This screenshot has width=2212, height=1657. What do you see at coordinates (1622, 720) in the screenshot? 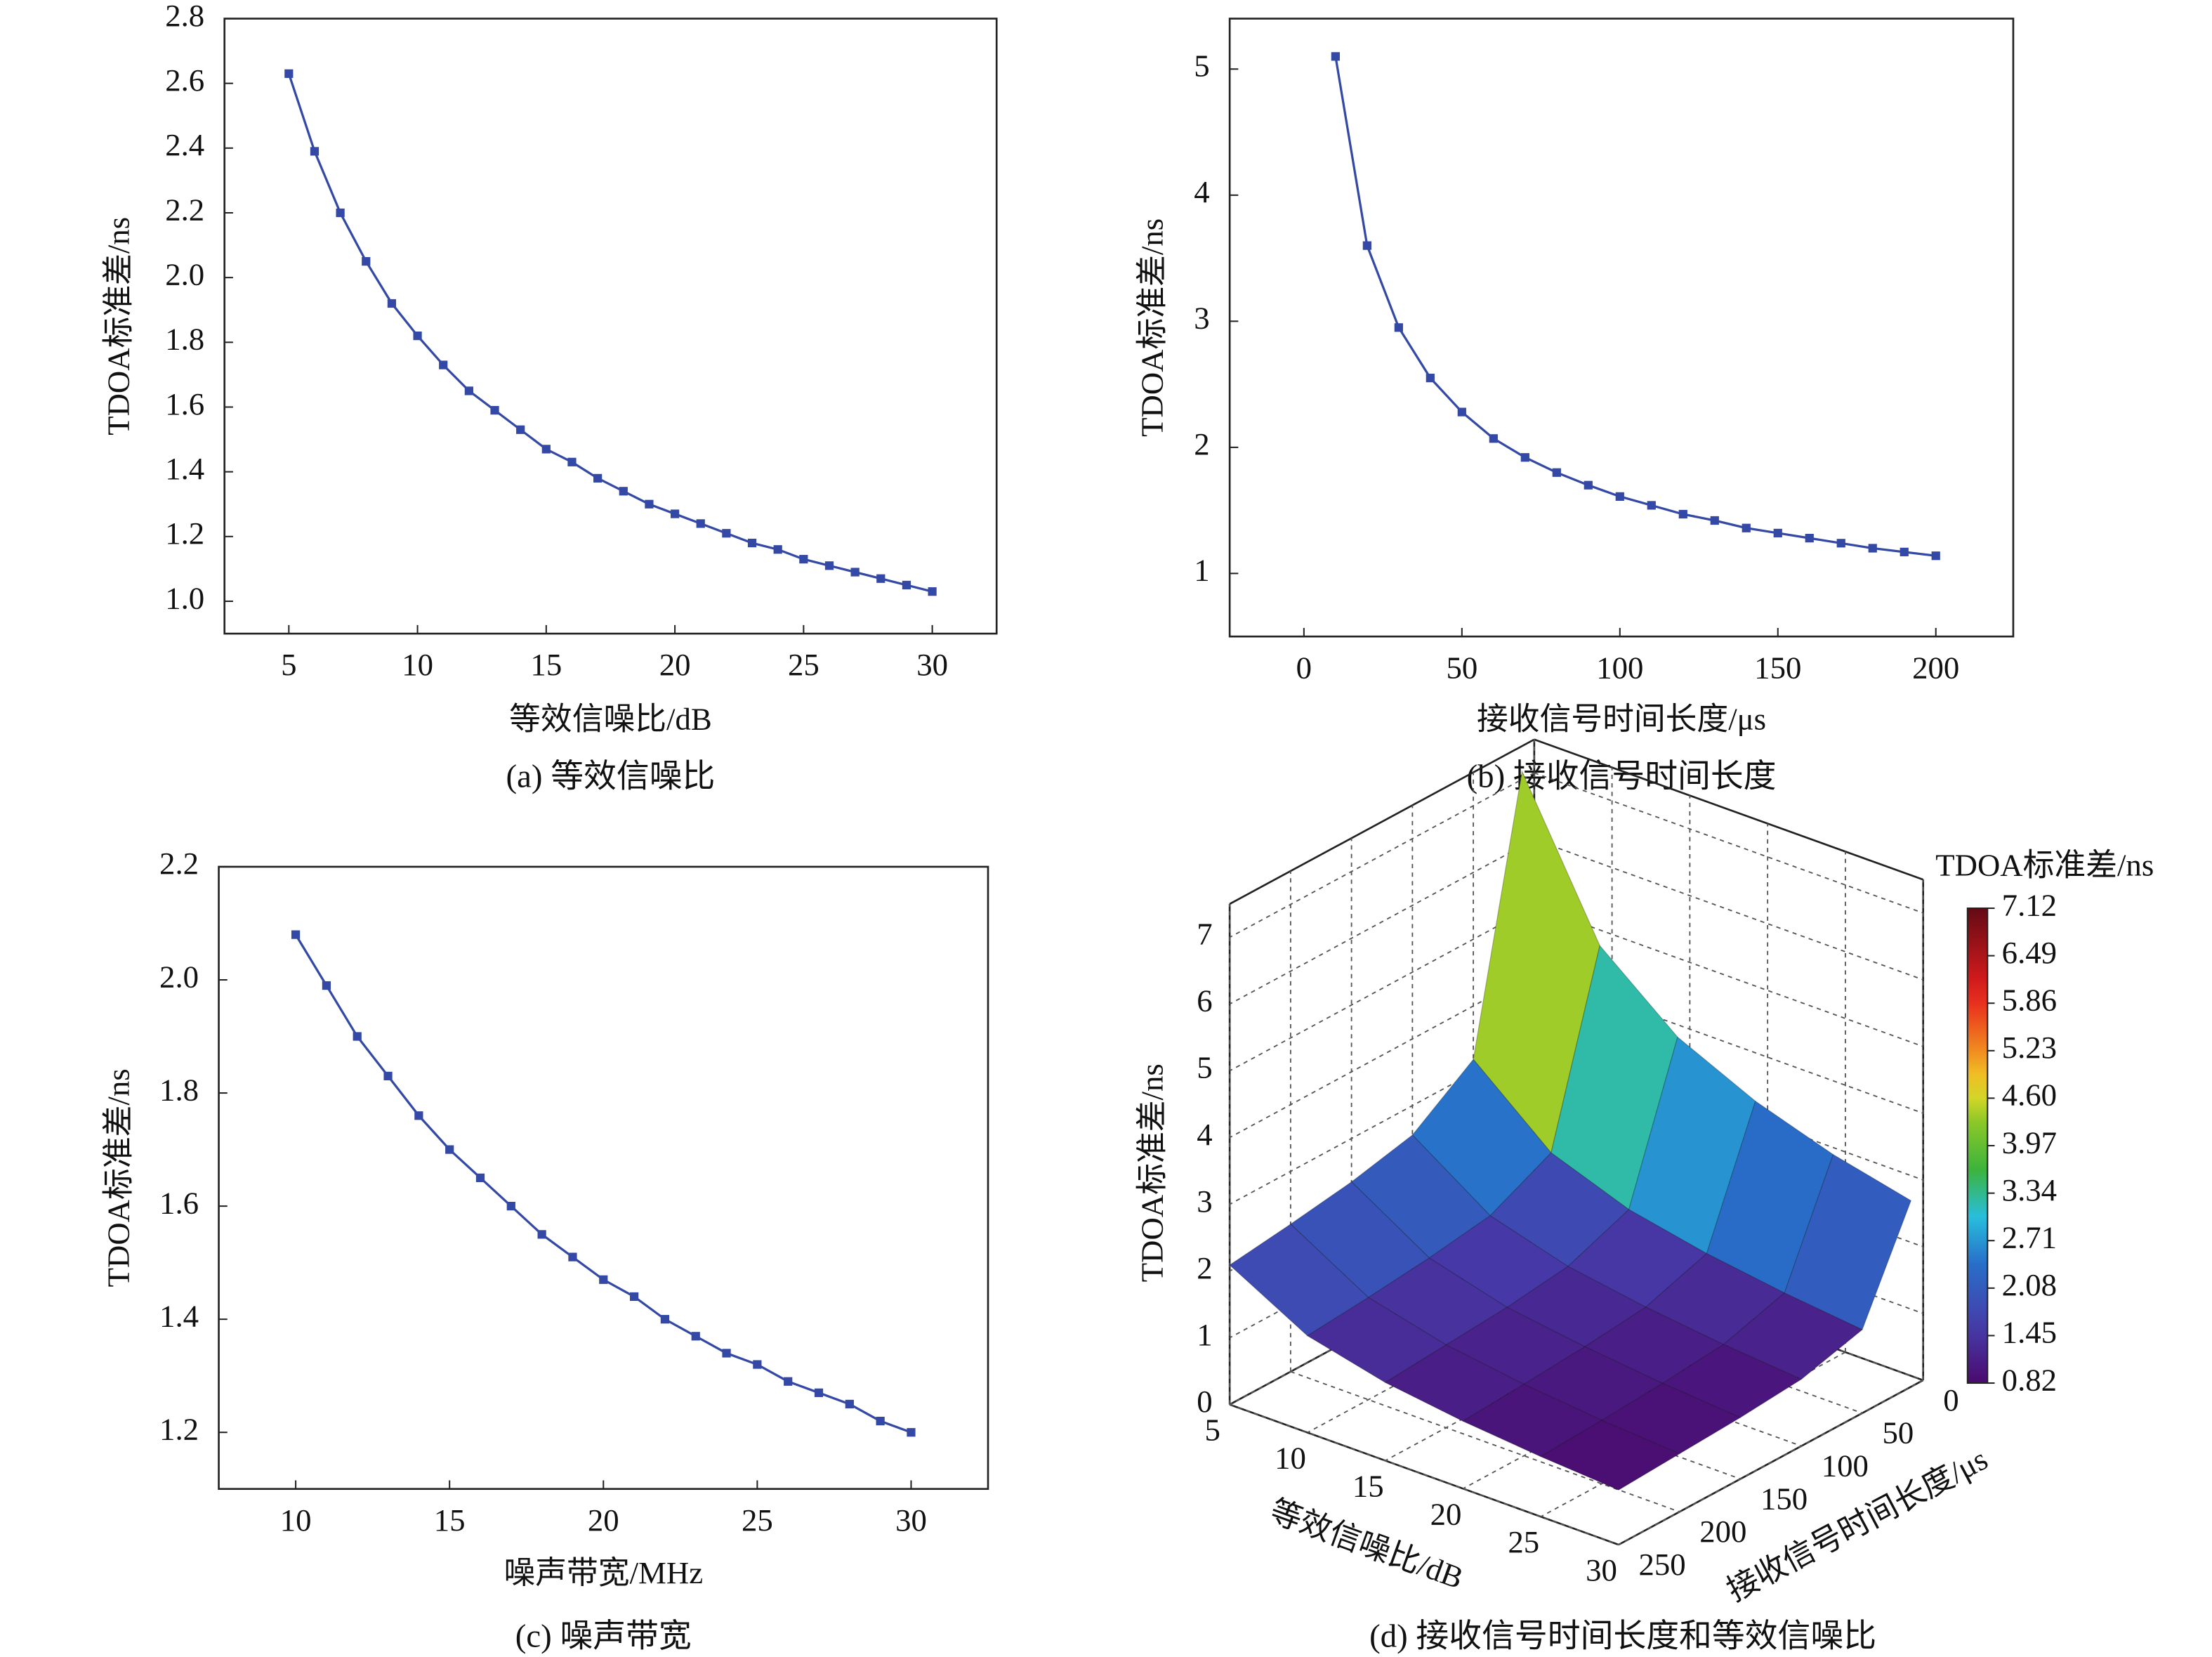
I see `x-axis-label: 接收信号时间长度/μs` at bounding box center [1622, 720].